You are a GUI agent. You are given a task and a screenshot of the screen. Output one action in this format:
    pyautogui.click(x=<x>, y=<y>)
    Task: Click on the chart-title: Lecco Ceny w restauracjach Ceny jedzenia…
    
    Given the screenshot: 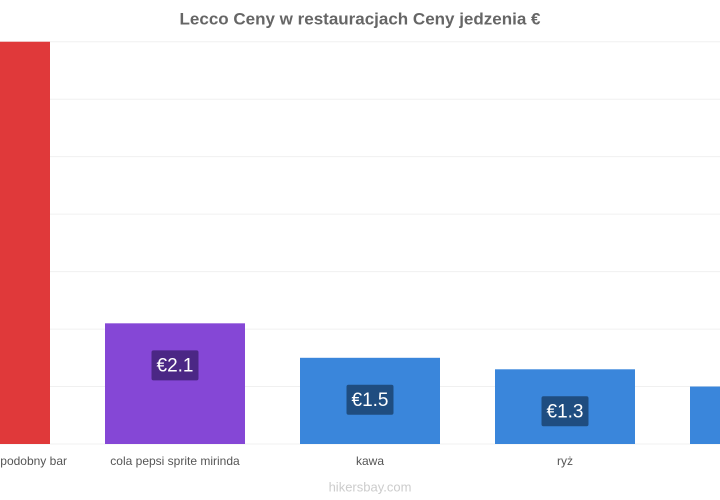 What is the action you would take?
    pyautogui.click(x=360, y=18)
    